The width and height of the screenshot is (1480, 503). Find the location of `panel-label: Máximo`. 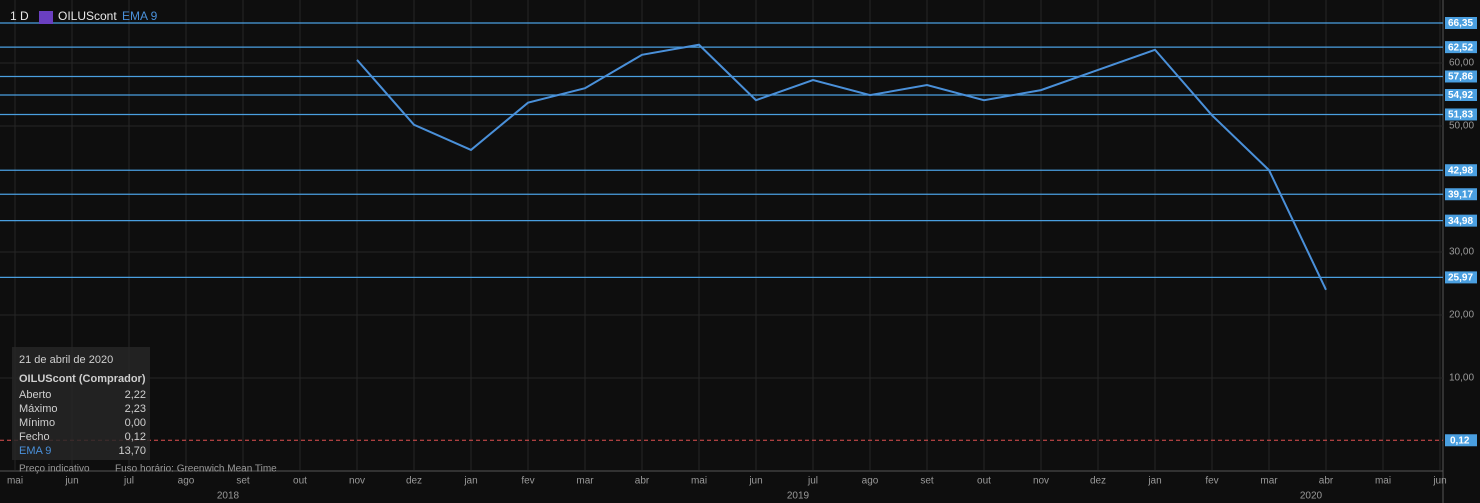

panel-label: Máximo is located at coordinates (38, 409).